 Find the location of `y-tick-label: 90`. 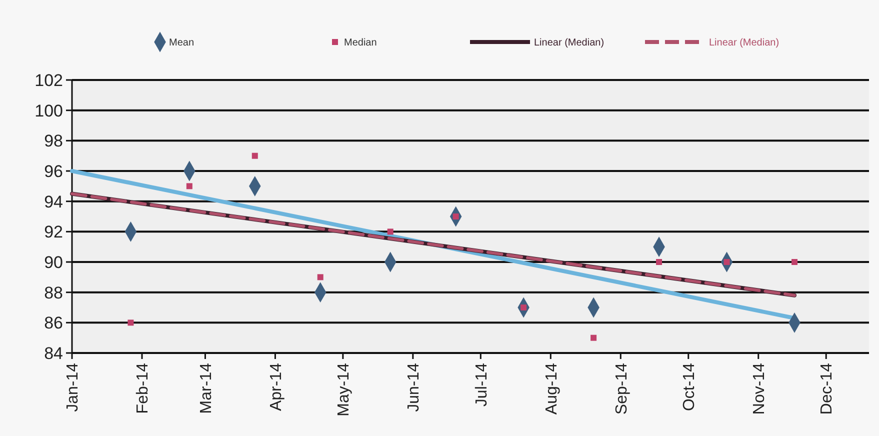

y-tick-label: 90 is located at coordinates (53, 262).